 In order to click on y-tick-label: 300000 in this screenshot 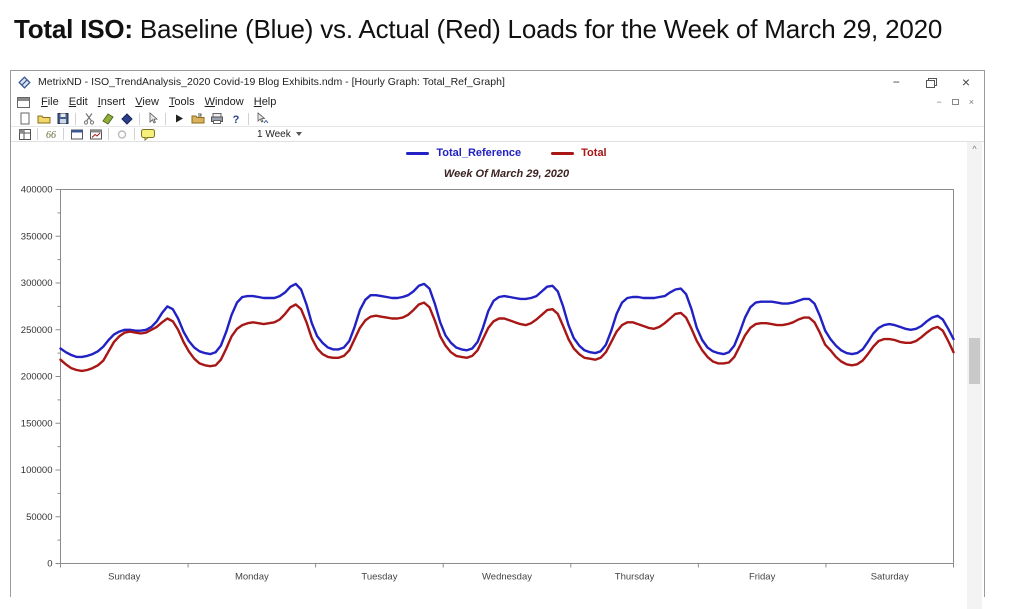, I will do `click(37, 283)`.